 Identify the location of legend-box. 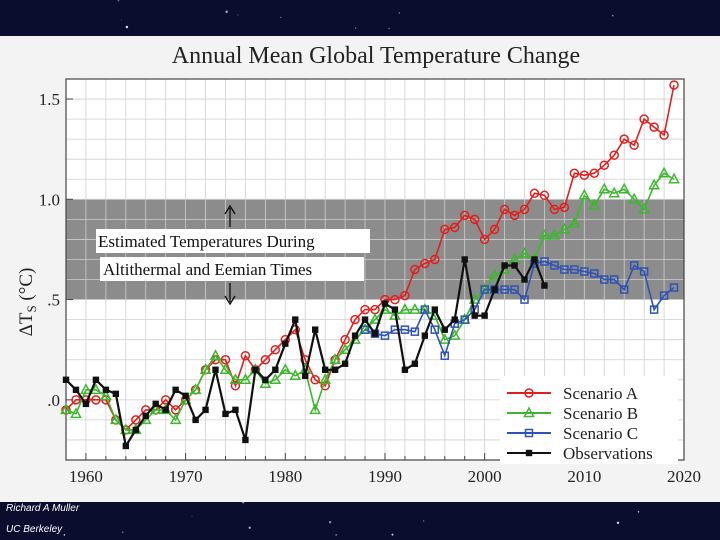
(589, 420).